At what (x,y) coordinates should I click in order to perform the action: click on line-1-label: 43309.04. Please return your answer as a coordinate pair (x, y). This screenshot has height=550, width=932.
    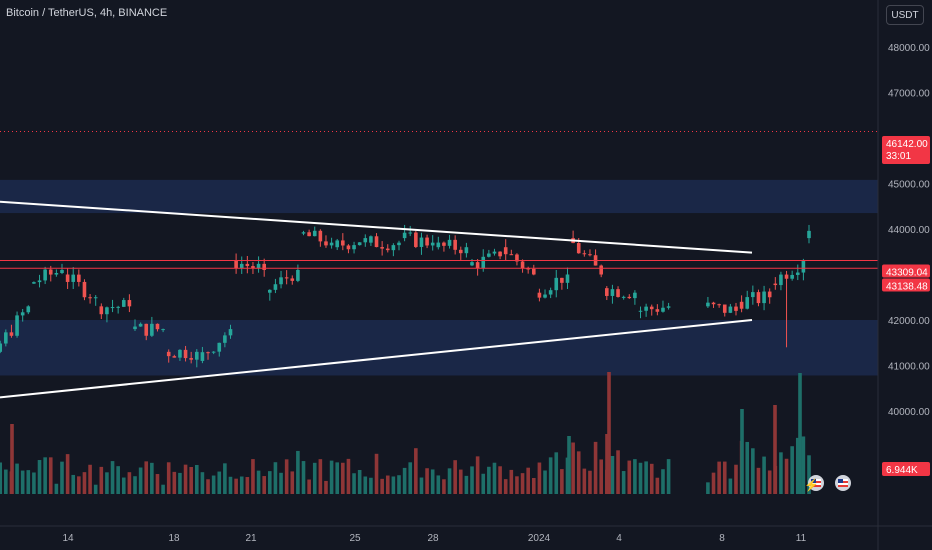
    Looking at the image, I should click on (907, 273).